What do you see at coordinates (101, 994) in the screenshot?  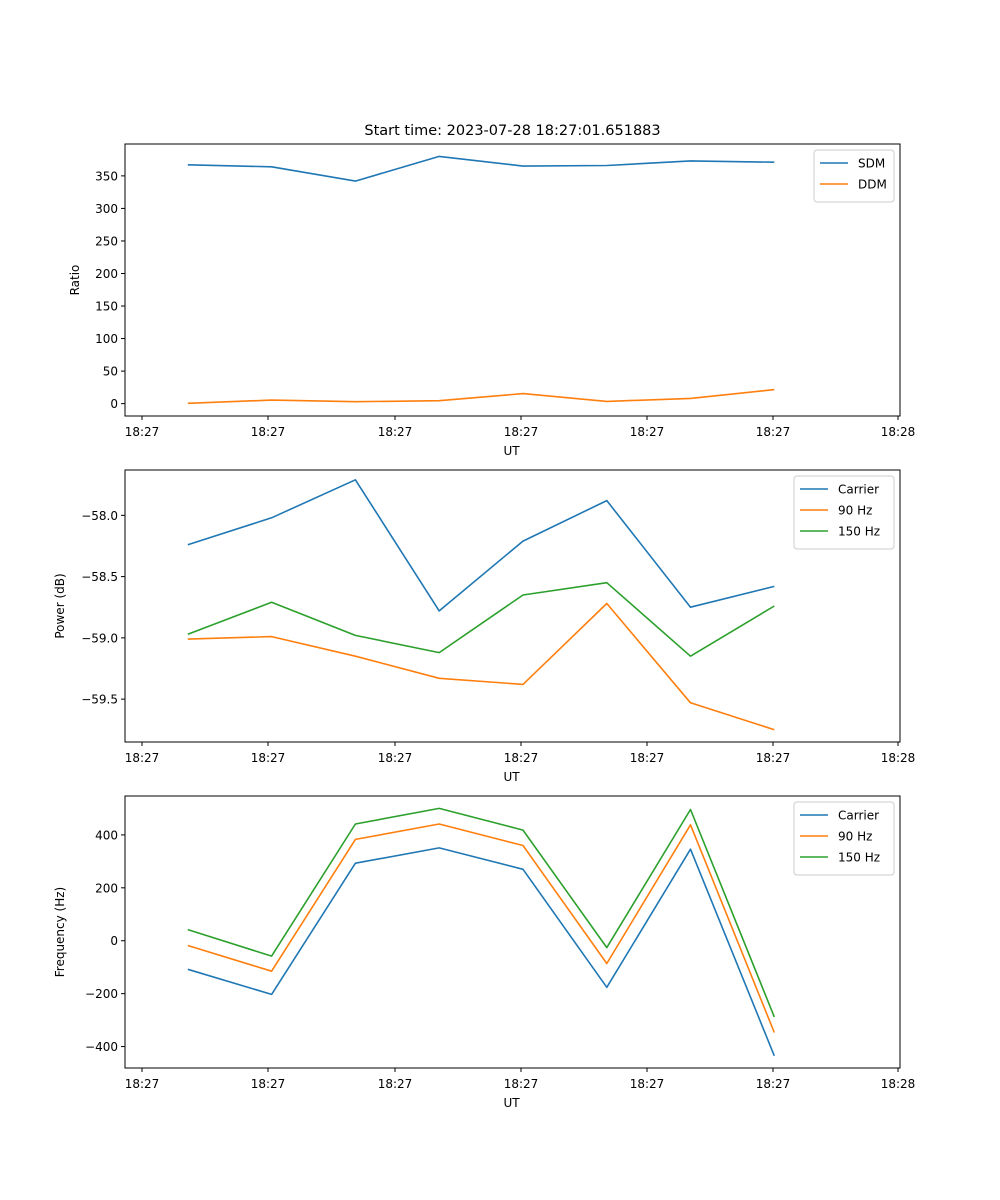 I see `y-tick-label: −200` at bounding box center [101, 994].